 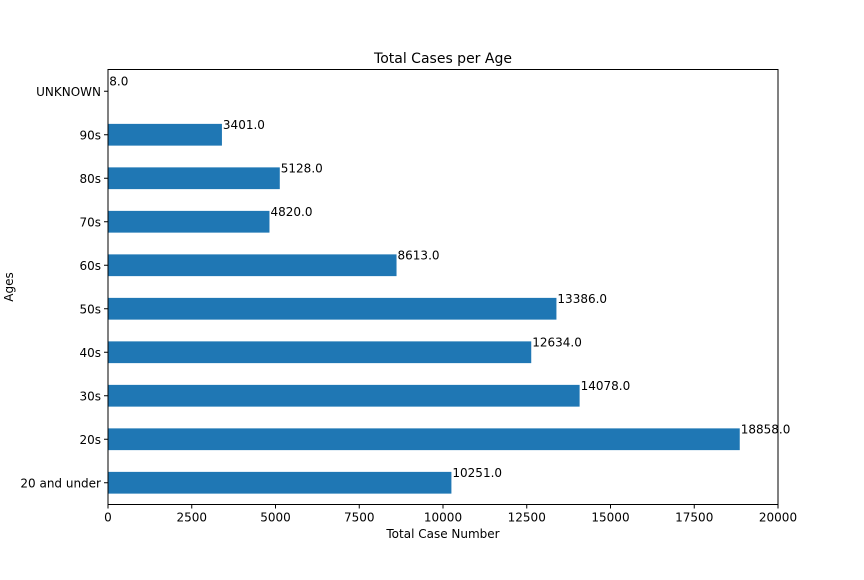 What do you see at coordinates (610, 518) in the screenshot?
I see `x-tick-label: 15000` at bounding box center [610, 518].